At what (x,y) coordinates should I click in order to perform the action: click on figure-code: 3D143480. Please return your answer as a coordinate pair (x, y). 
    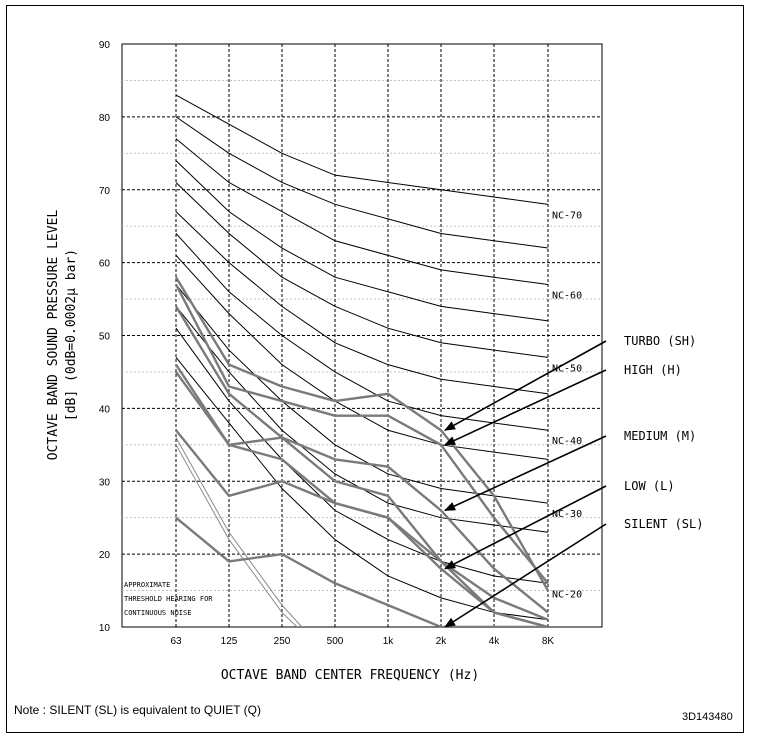
    Looking at the image, I should click on (707, 717).